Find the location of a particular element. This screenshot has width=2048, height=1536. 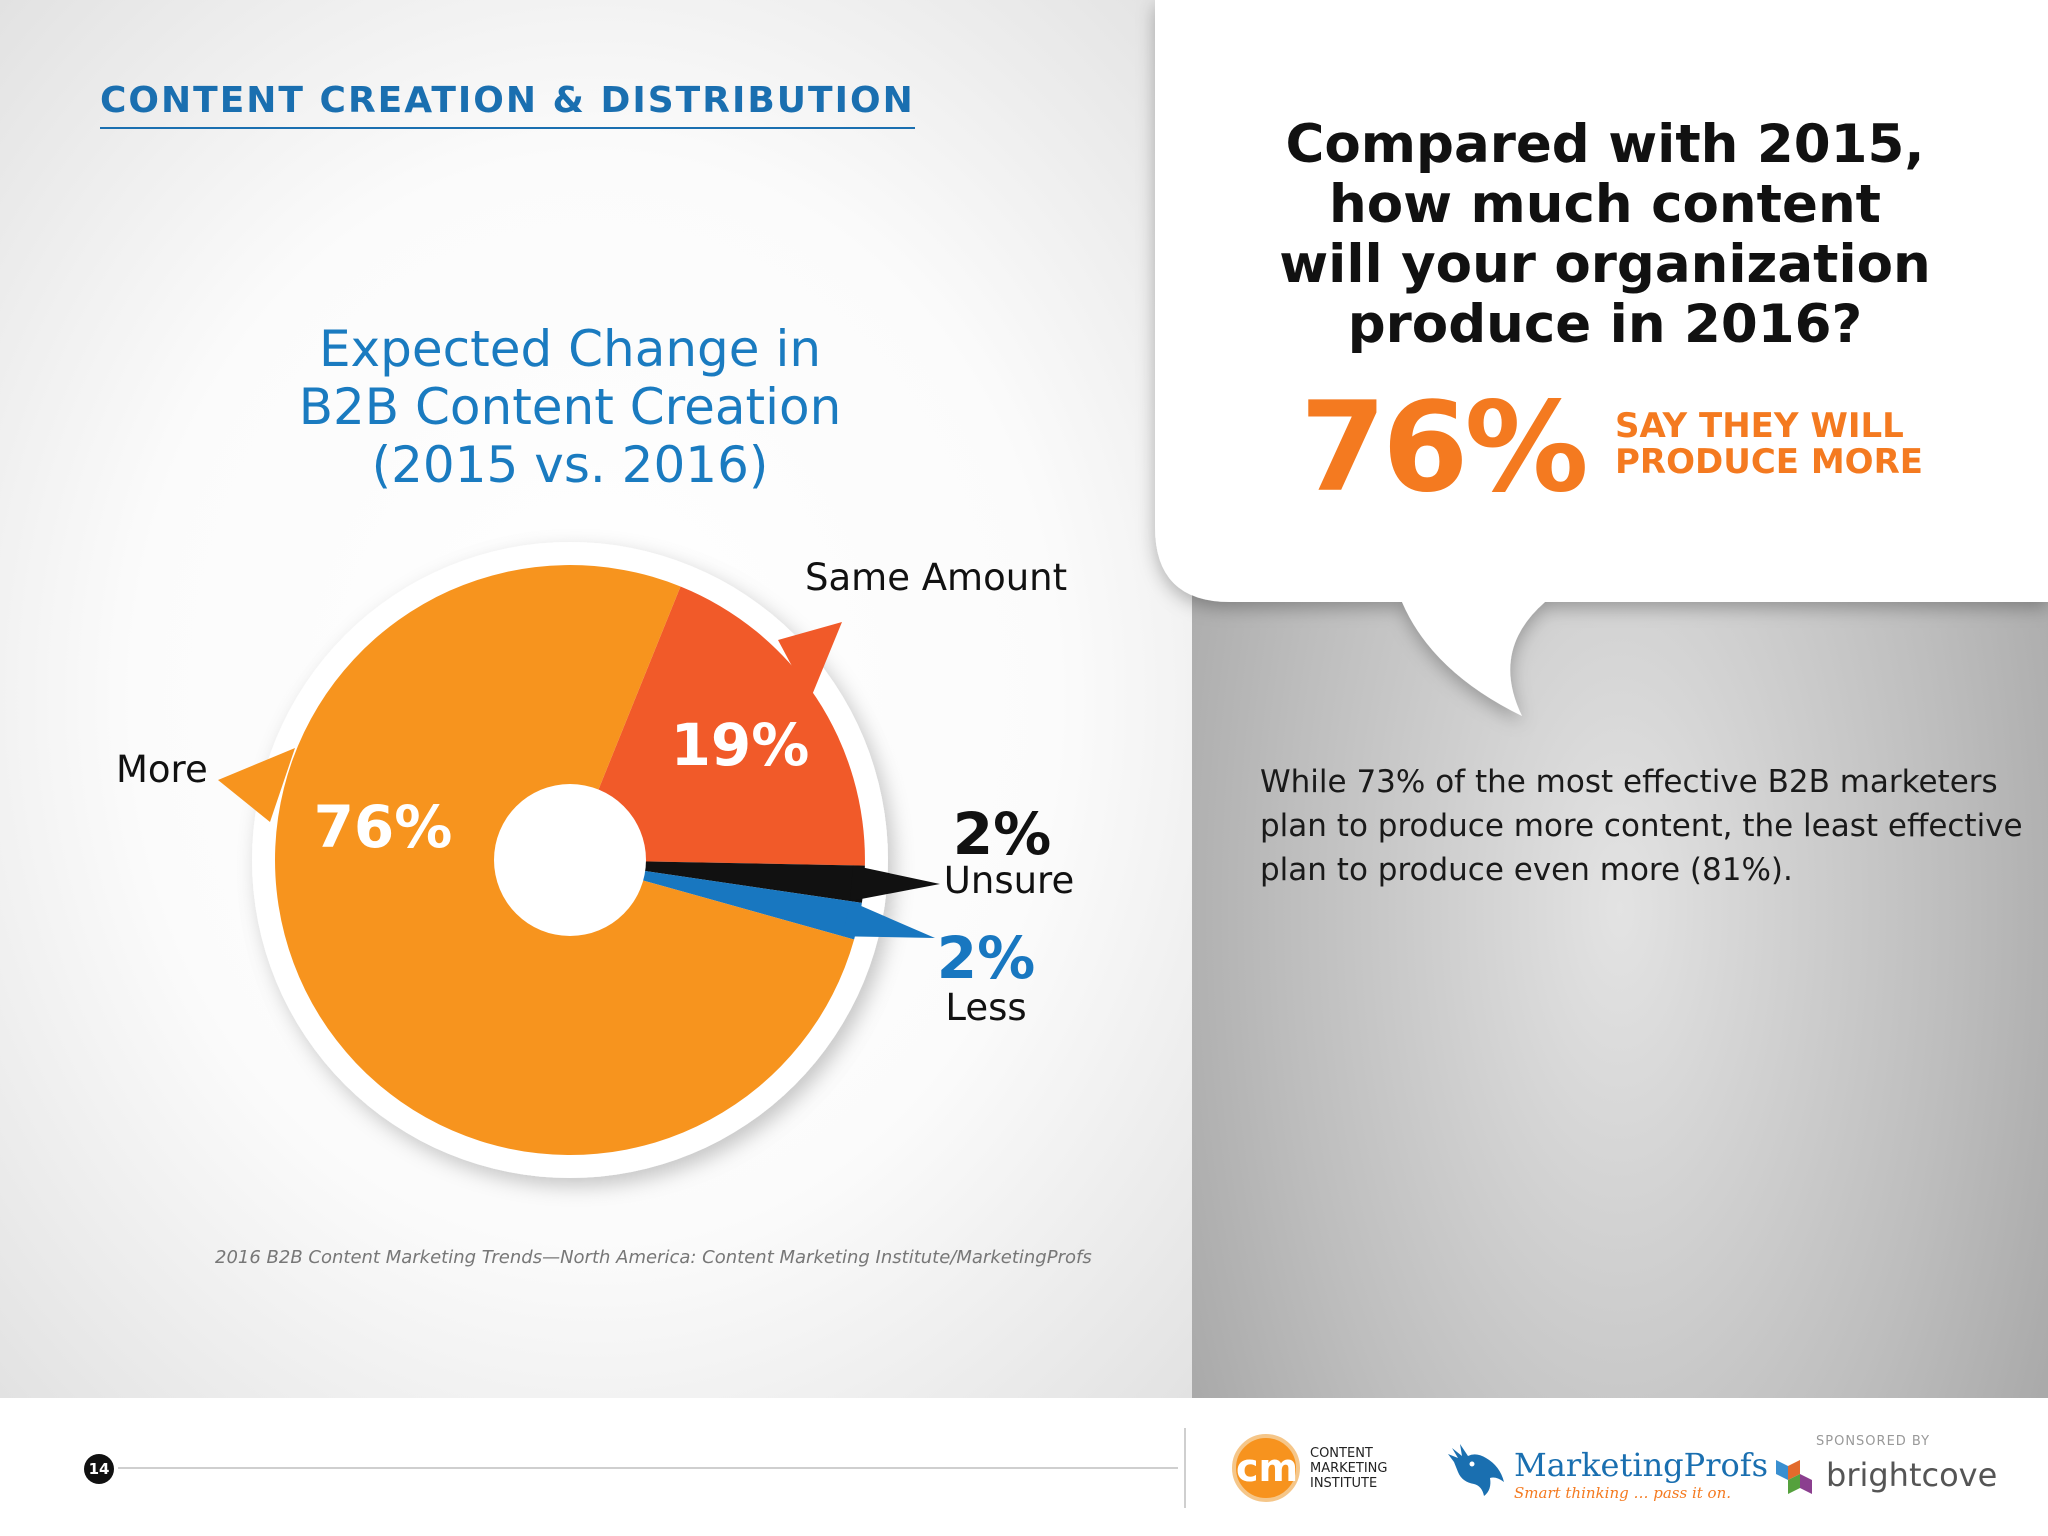

big-stat-caption: SAY THEY WILL PRODUCE MORE is located at coordinates (1769, 444).